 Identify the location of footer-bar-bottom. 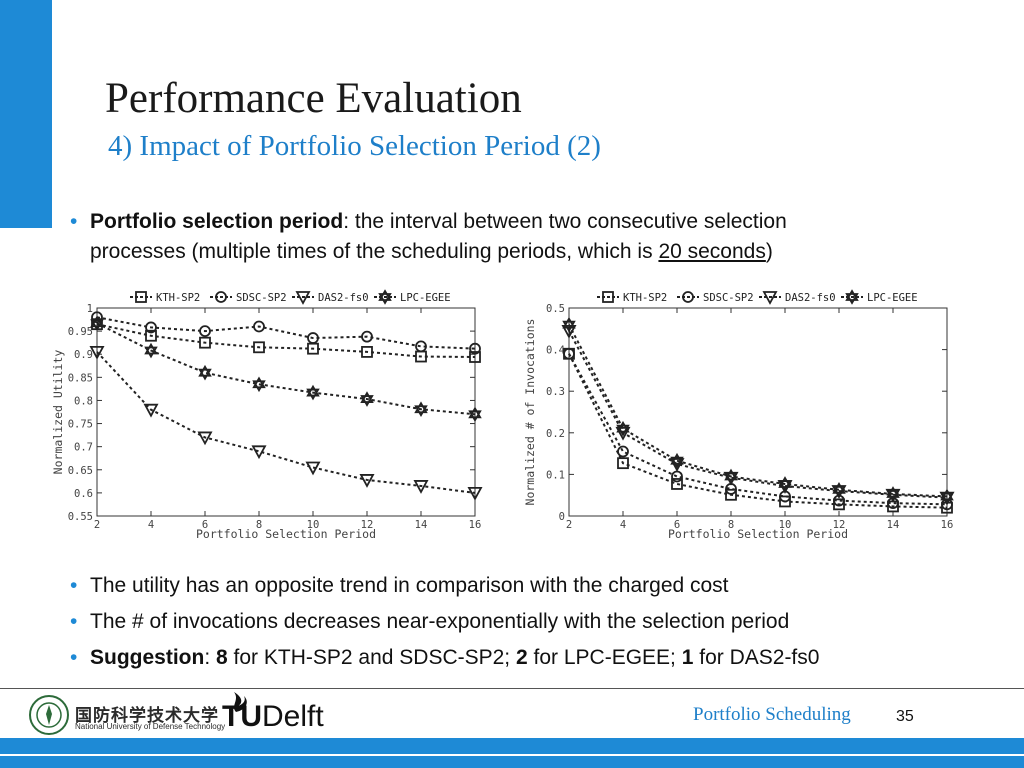
(512, 762).